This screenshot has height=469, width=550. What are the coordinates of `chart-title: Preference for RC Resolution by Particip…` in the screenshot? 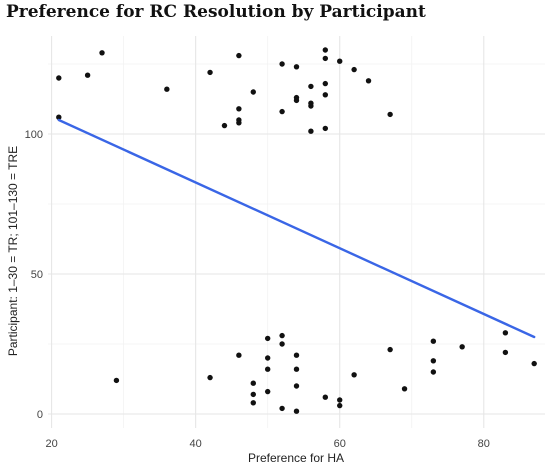 It's located at (216, 12).